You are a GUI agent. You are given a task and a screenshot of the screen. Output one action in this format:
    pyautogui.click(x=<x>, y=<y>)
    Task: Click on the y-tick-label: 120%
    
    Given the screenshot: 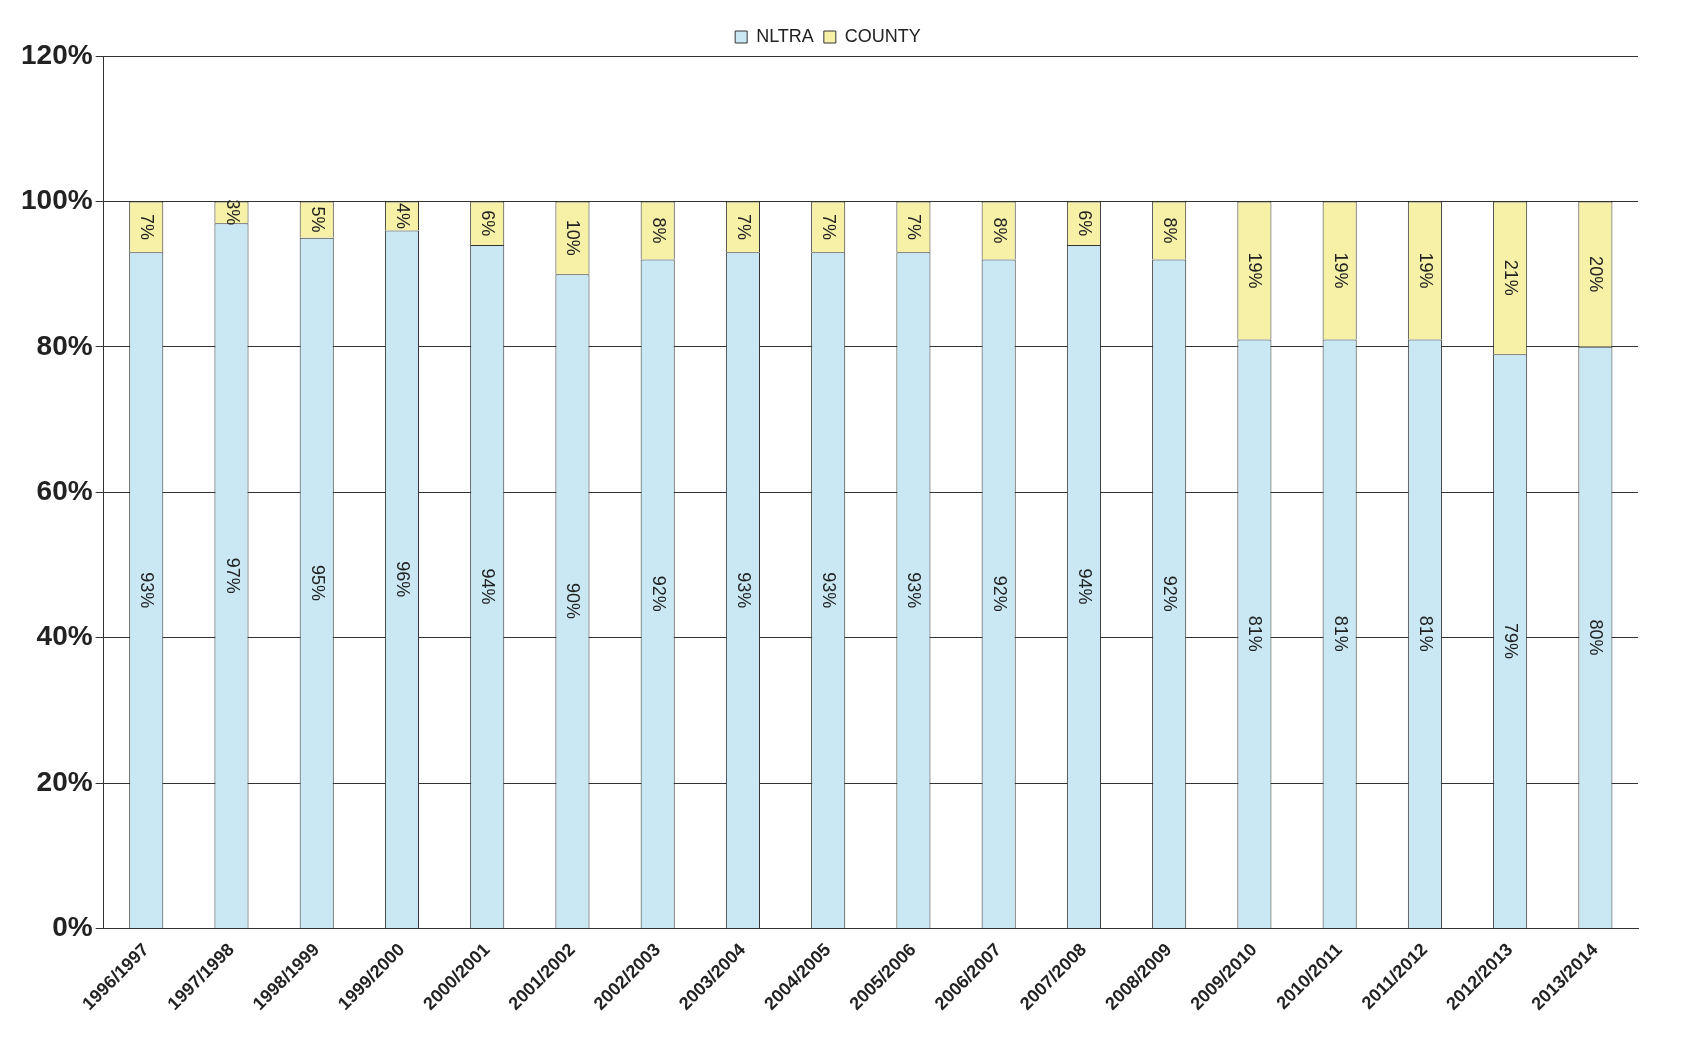 What is the action you would take?
    pyautogui.click(x=56, y=54)
    